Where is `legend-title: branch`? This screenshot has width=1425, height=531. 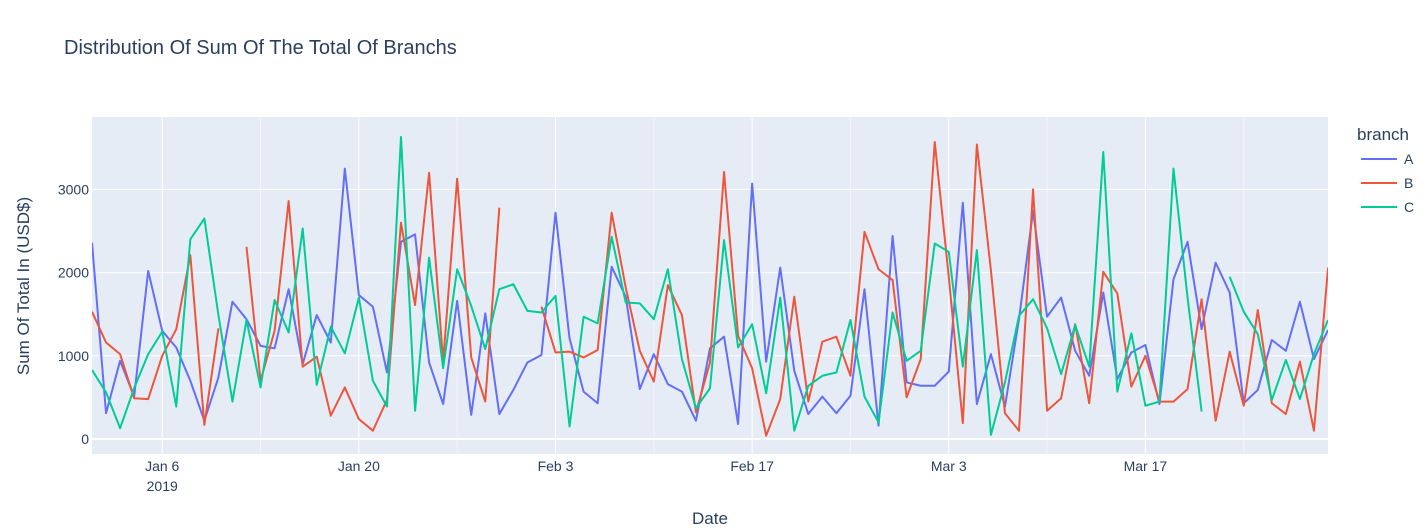 legend-title: branch is located at coordinates (1383, 134).